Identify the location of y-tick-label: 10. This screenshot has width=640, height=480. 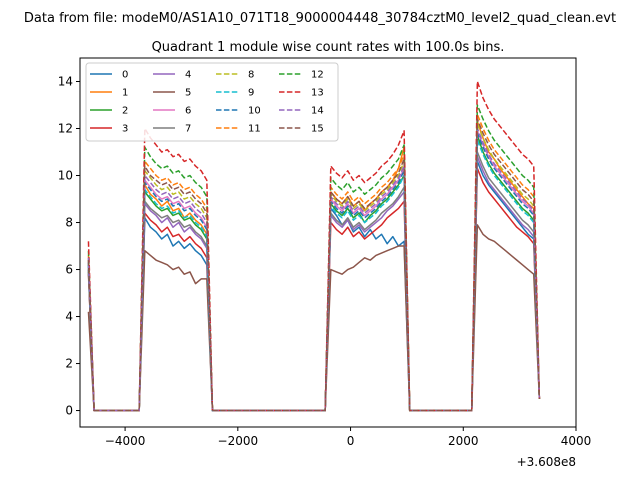
(65, 176).